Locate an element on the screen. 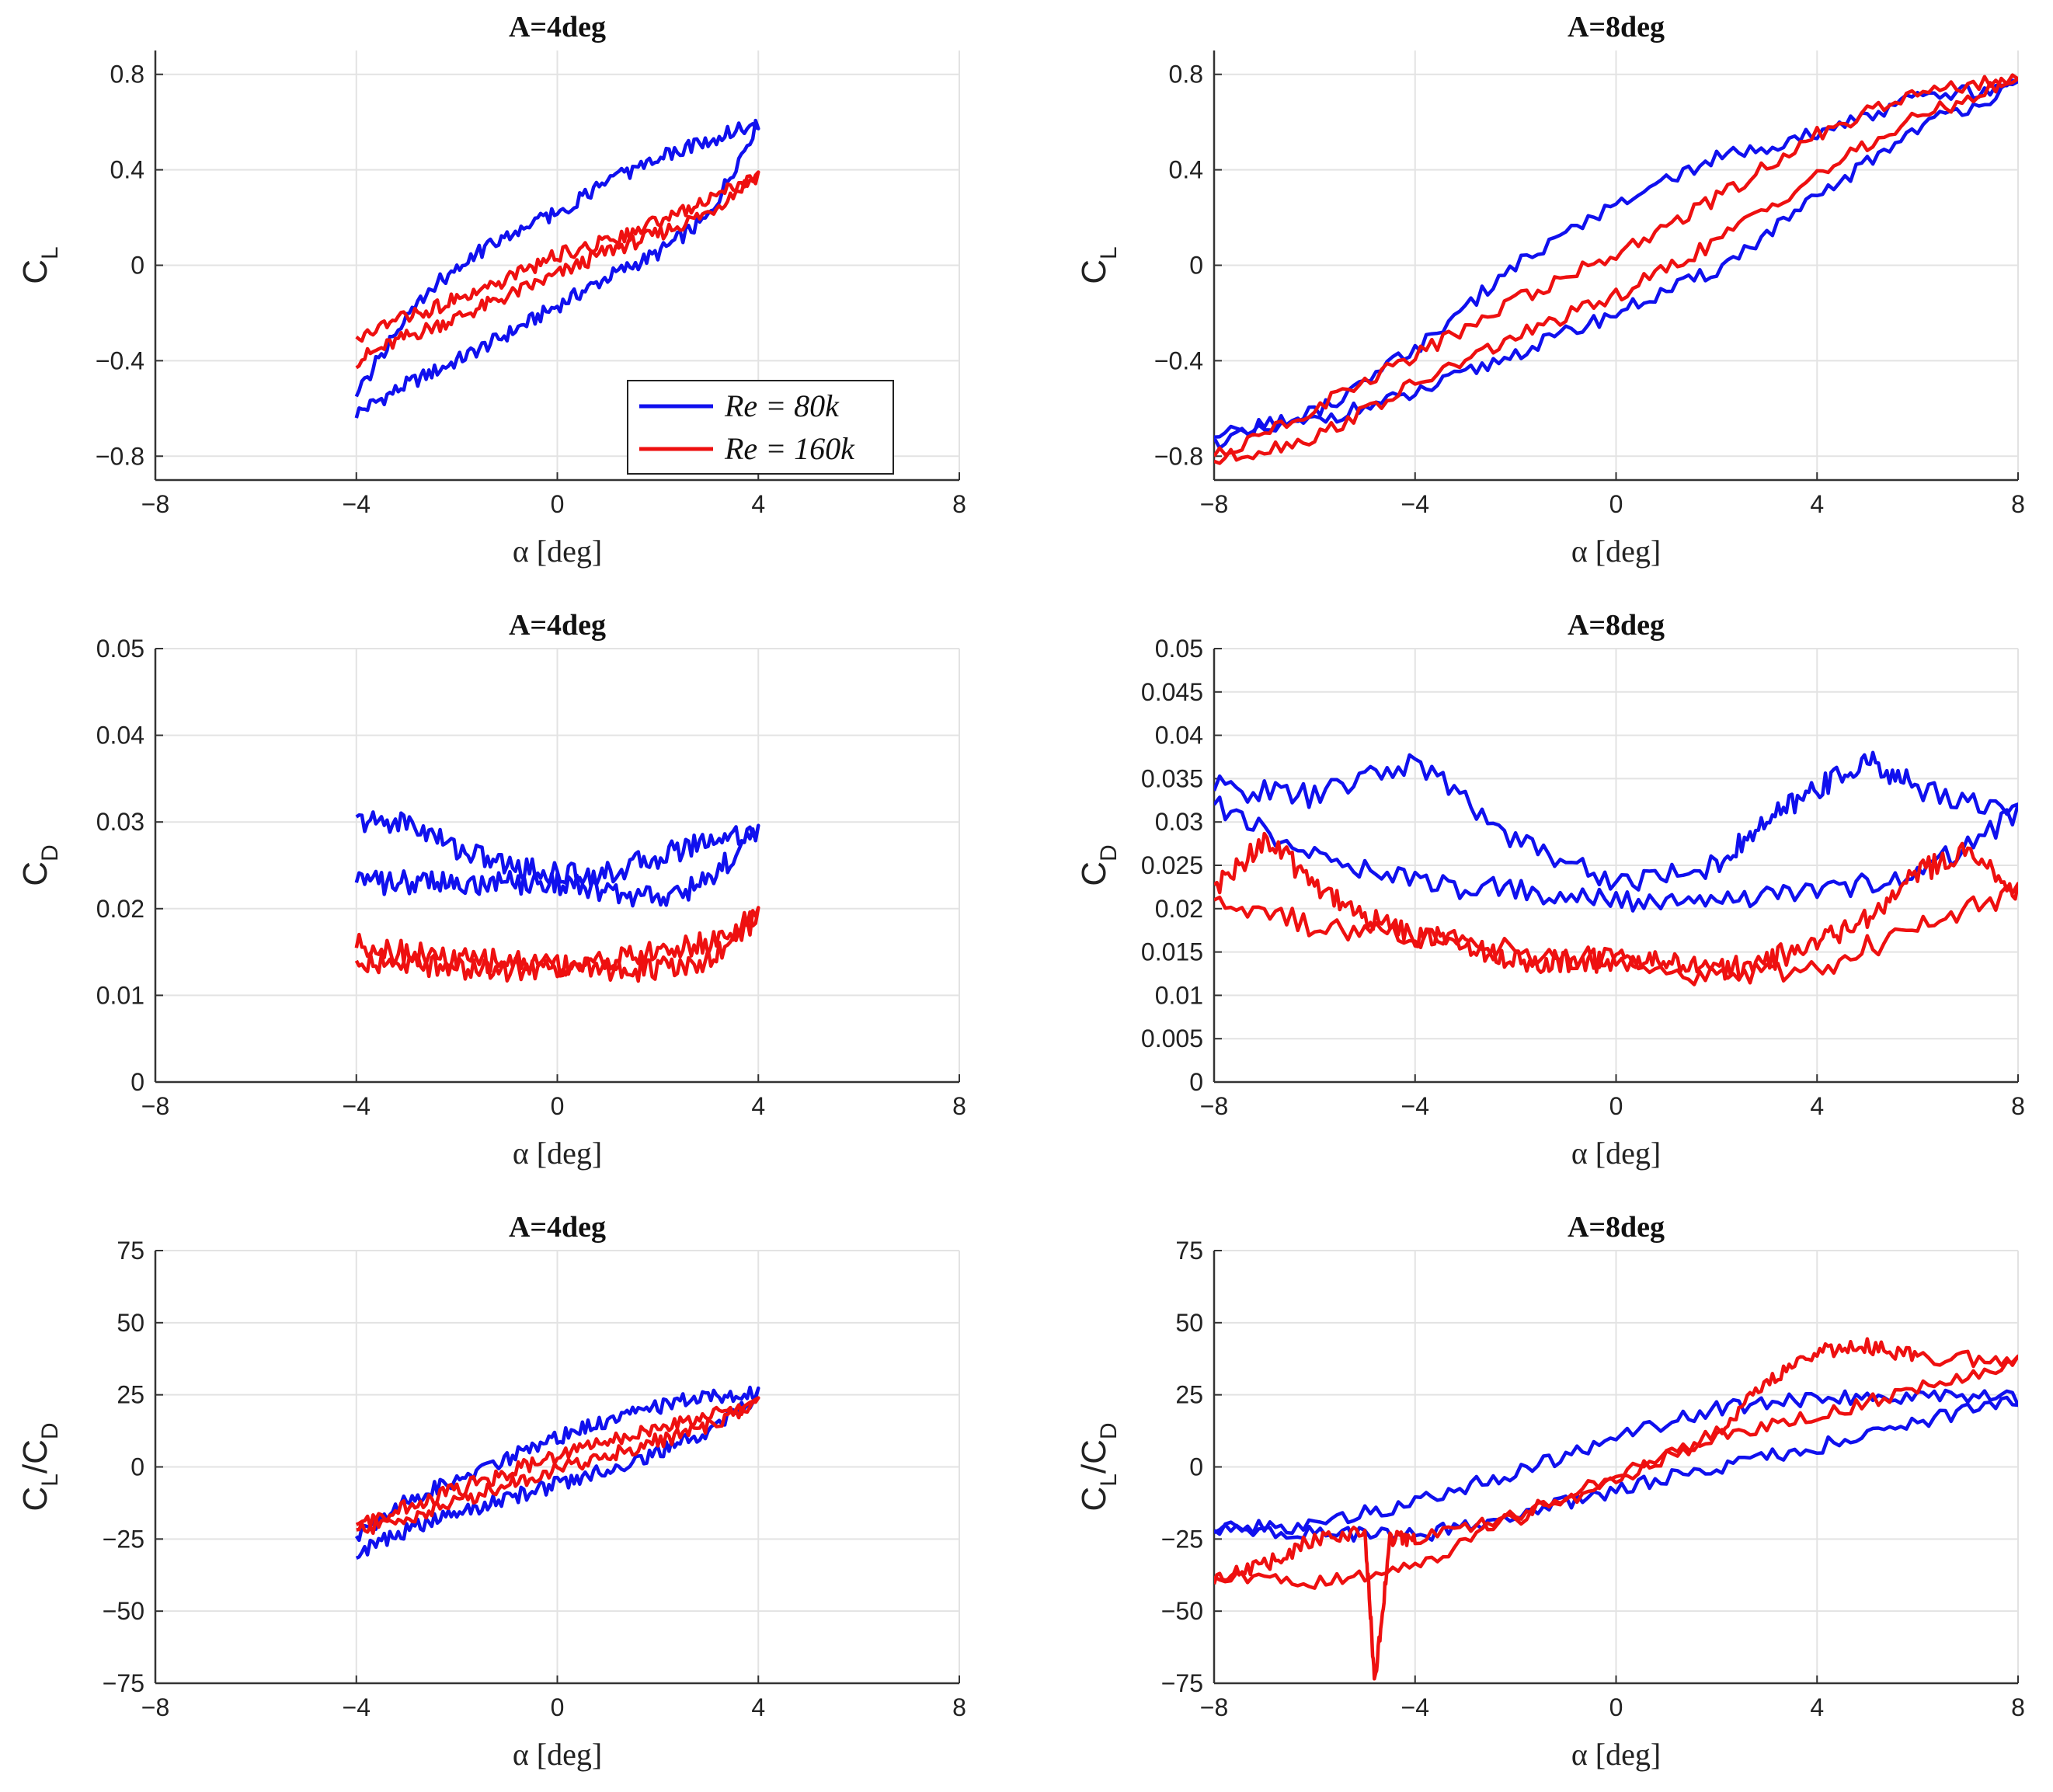  chart-panel-2: −8 −4 0 4 8 −0.8 −0.4 0 0.4 0.8 A=8deg α [deg] CL is located at coordinates (1550, 290).